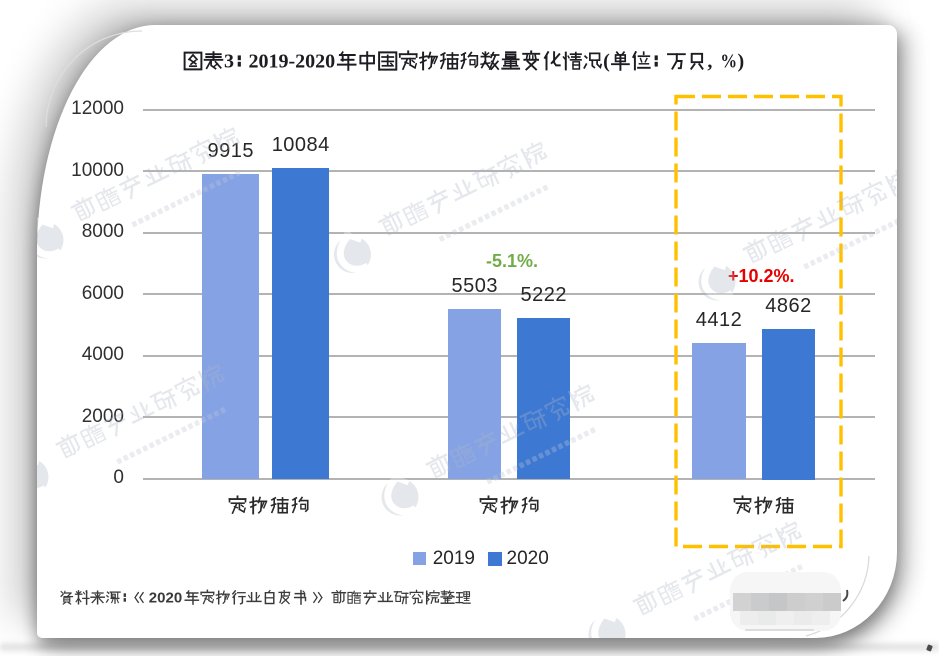 The image size is (939, 656). What do you see at coordinates (759, 276) in the screenshot?
I see `svg-text: +10.2%` at bounding box center [759, 276].